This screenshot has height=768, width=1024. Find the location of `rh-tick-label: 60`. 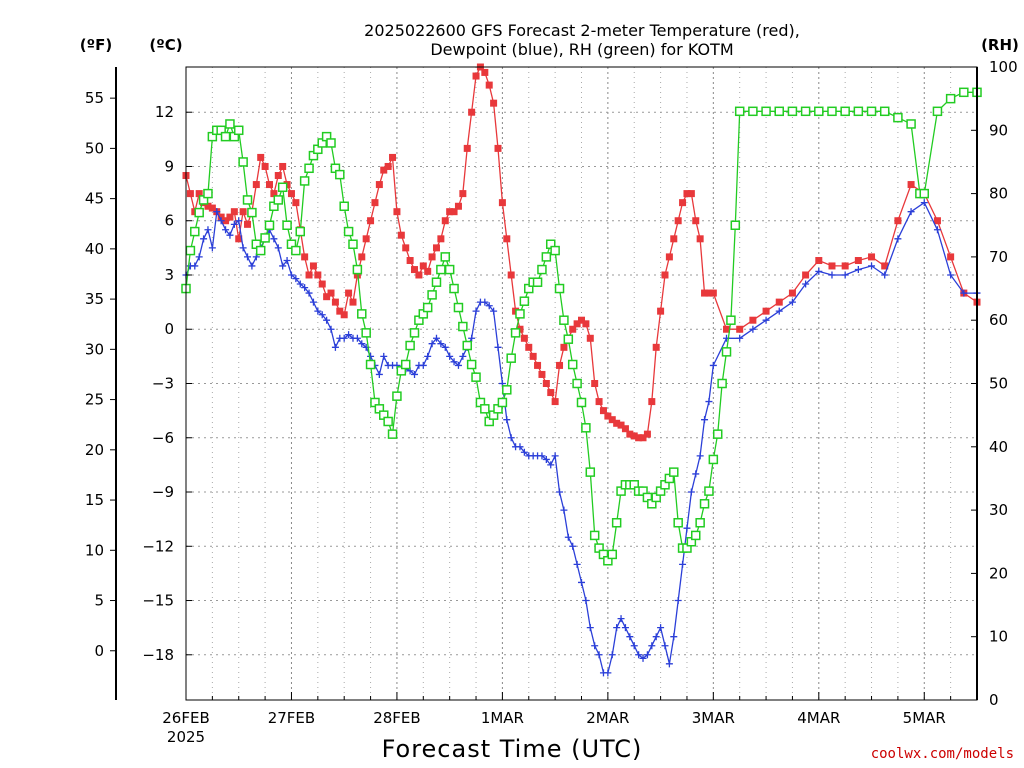

rh-tick-label: 60 is located at coordinates (998, 320).